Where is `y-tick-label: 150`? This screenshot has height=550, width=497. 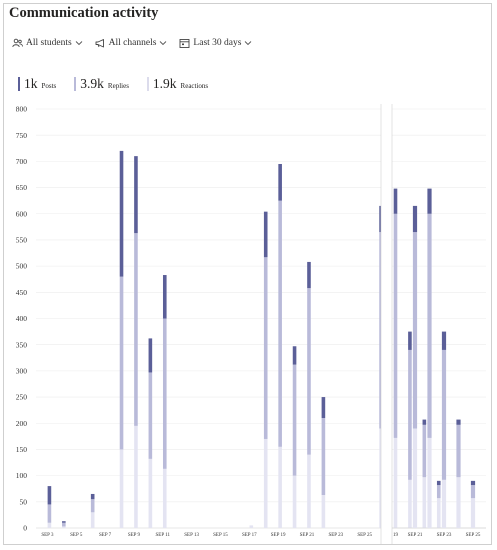 y-tick-label: 150 is located at coordinates (22, 449).